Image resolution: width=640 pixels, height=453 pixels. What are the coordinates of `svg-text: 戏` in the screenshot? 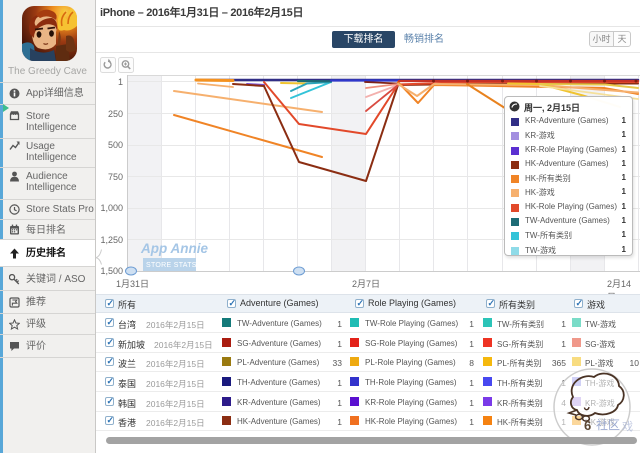 It's located at (627, 426).